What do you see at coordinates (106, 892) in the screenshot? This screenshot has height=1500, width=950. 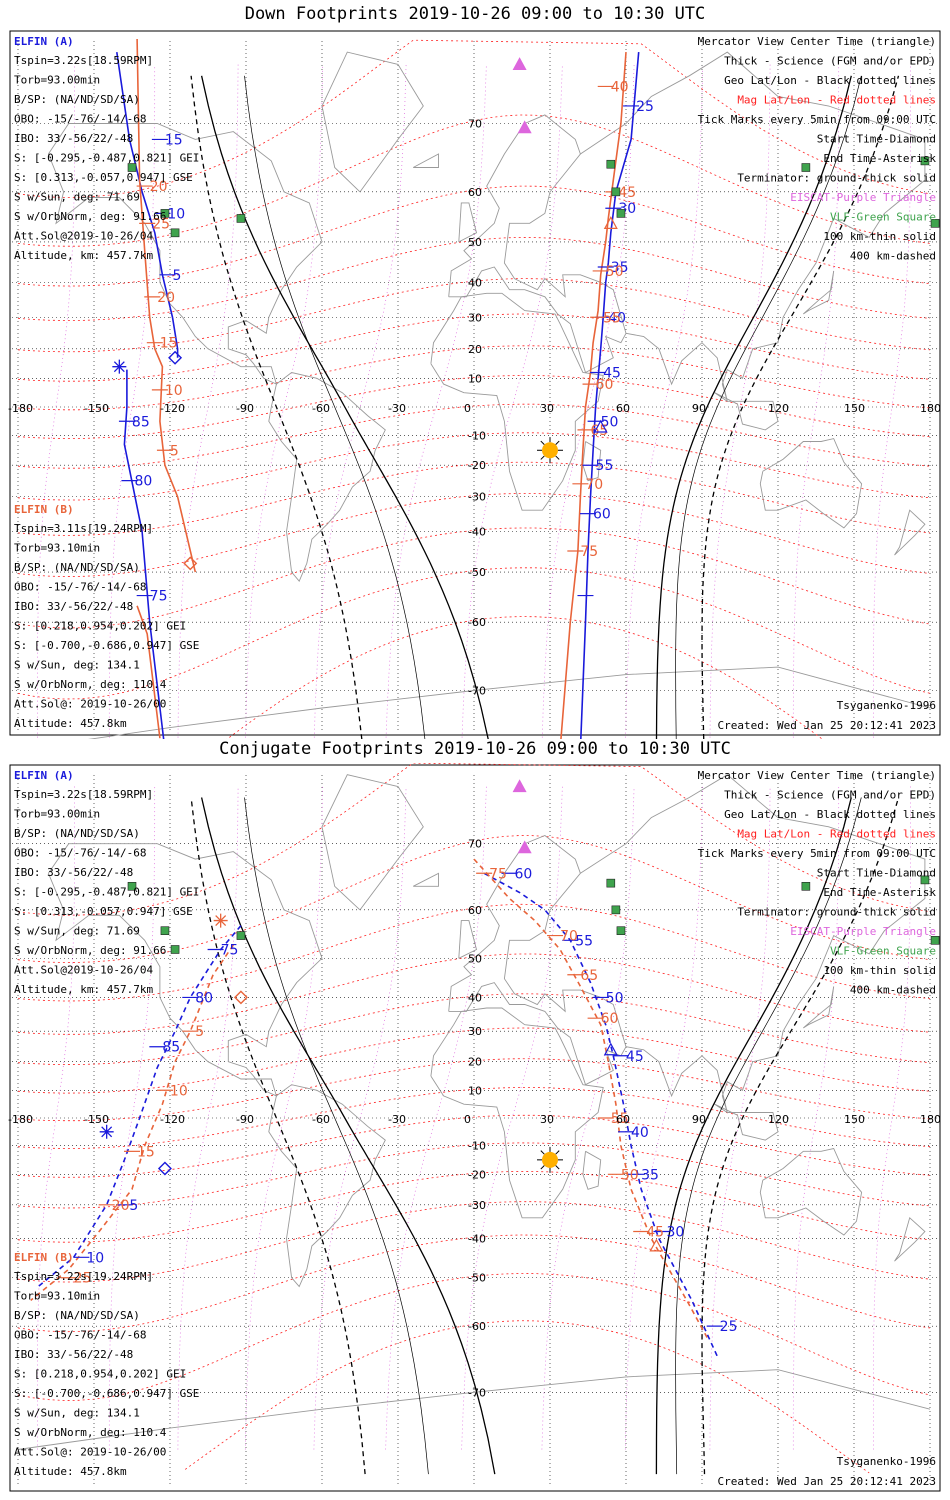 I see `elfin-a-line: S: [-0.295,-0.487,0.821] GEI` at bounding box center [106, 892].